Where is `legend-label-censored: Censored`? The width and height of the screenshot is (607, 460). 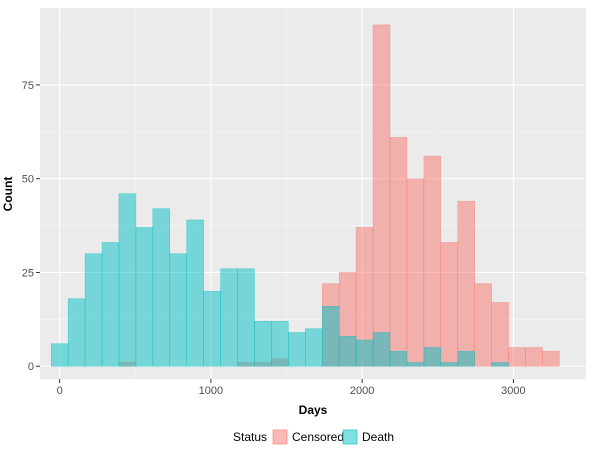 legend-label-censored: Censored is located at coordinates (318, 437).